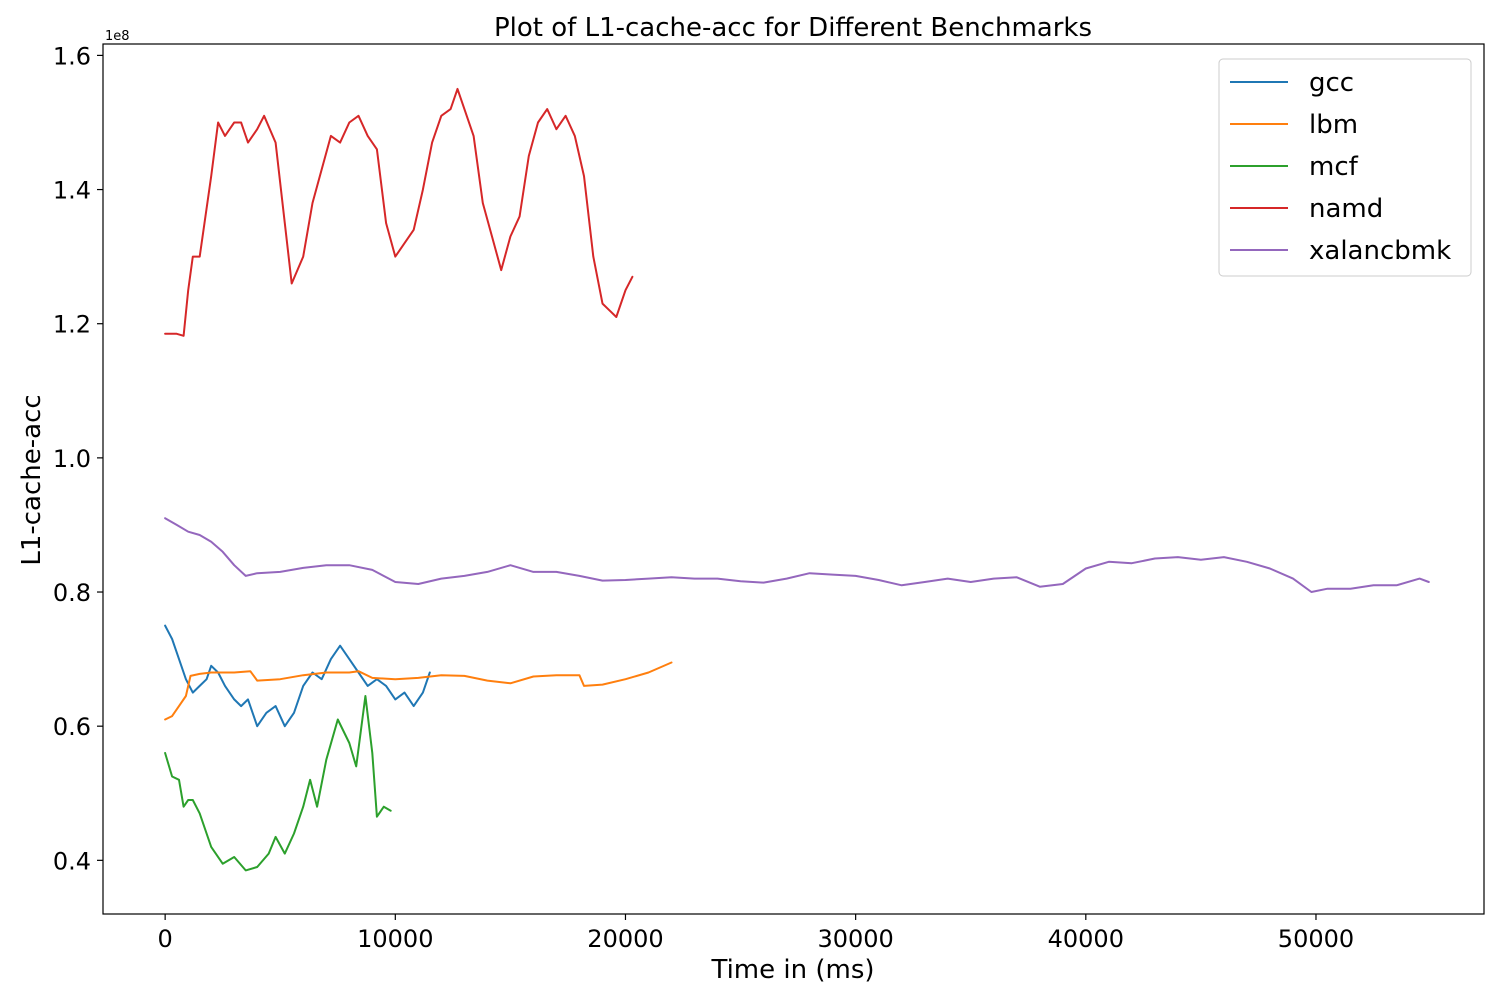  I want to click on y-offset-label: 1e8, so click(117, 36).